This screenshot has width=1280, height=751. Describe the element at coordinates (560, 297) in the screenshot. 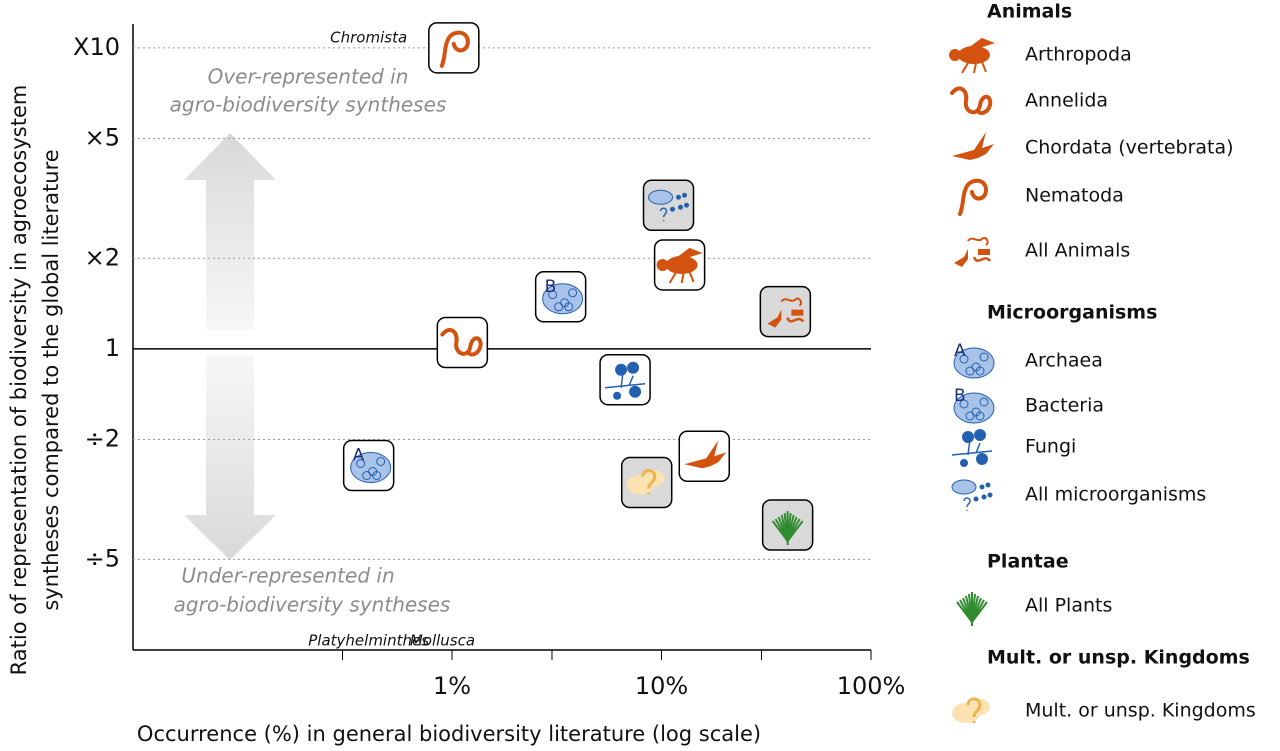

I see `data-point: B` at that location.